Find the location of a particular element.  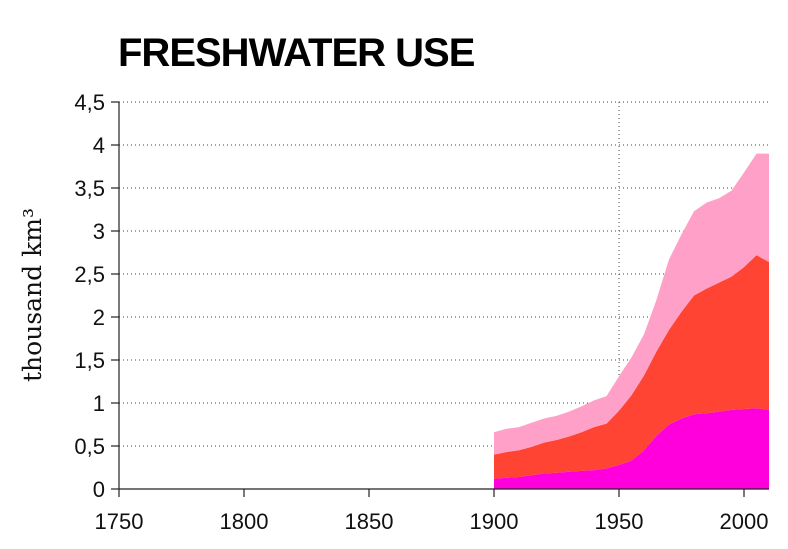

y-tick-label: 2 is located at coordinates (99, 317).